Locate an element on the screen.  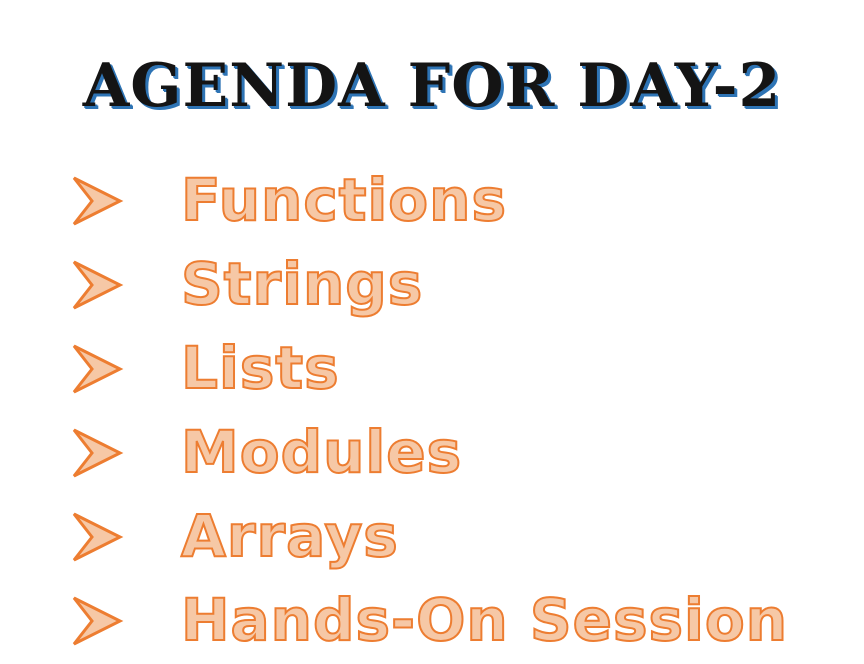
list-item: Arrays is located at coordinates (432, 538).